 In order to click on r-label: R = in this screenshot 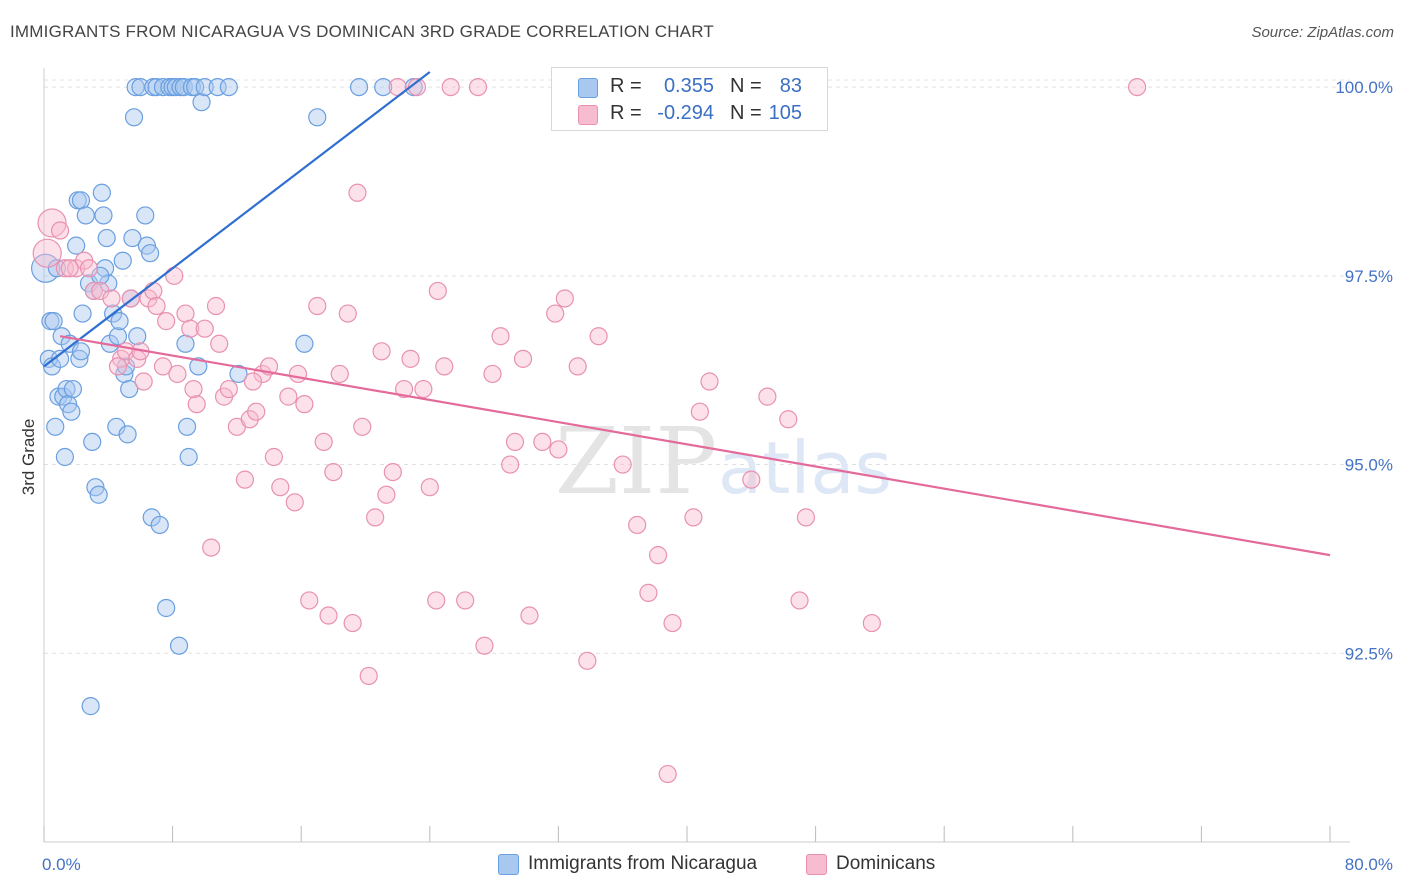, I will do `click(626, 86)`.